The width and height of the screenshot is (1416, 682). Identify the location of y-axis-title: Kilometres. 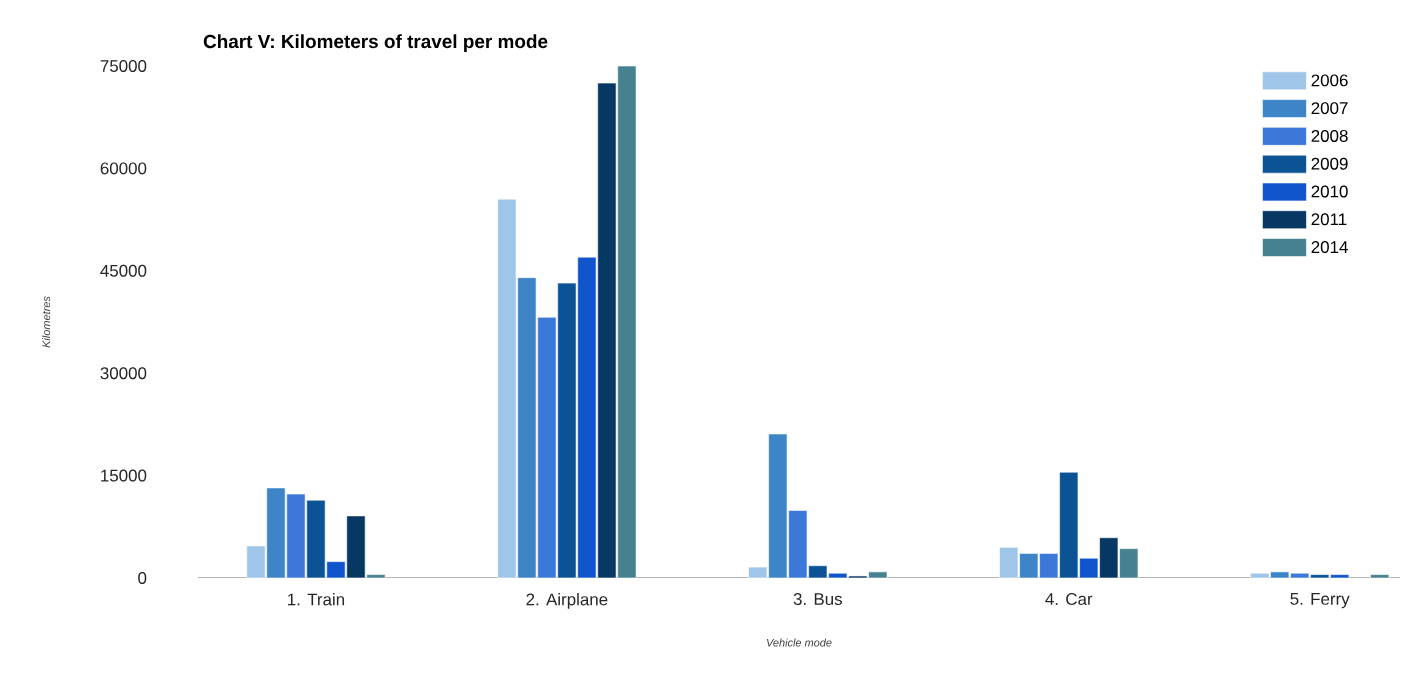
(46, 322).